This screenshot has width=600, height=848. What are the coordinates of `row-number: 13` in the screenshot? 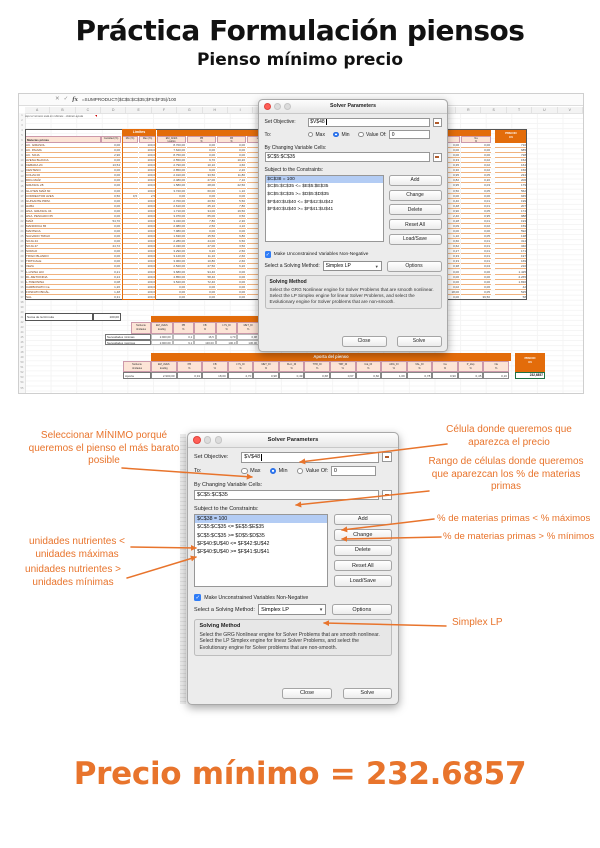 It's located at (22, 176).